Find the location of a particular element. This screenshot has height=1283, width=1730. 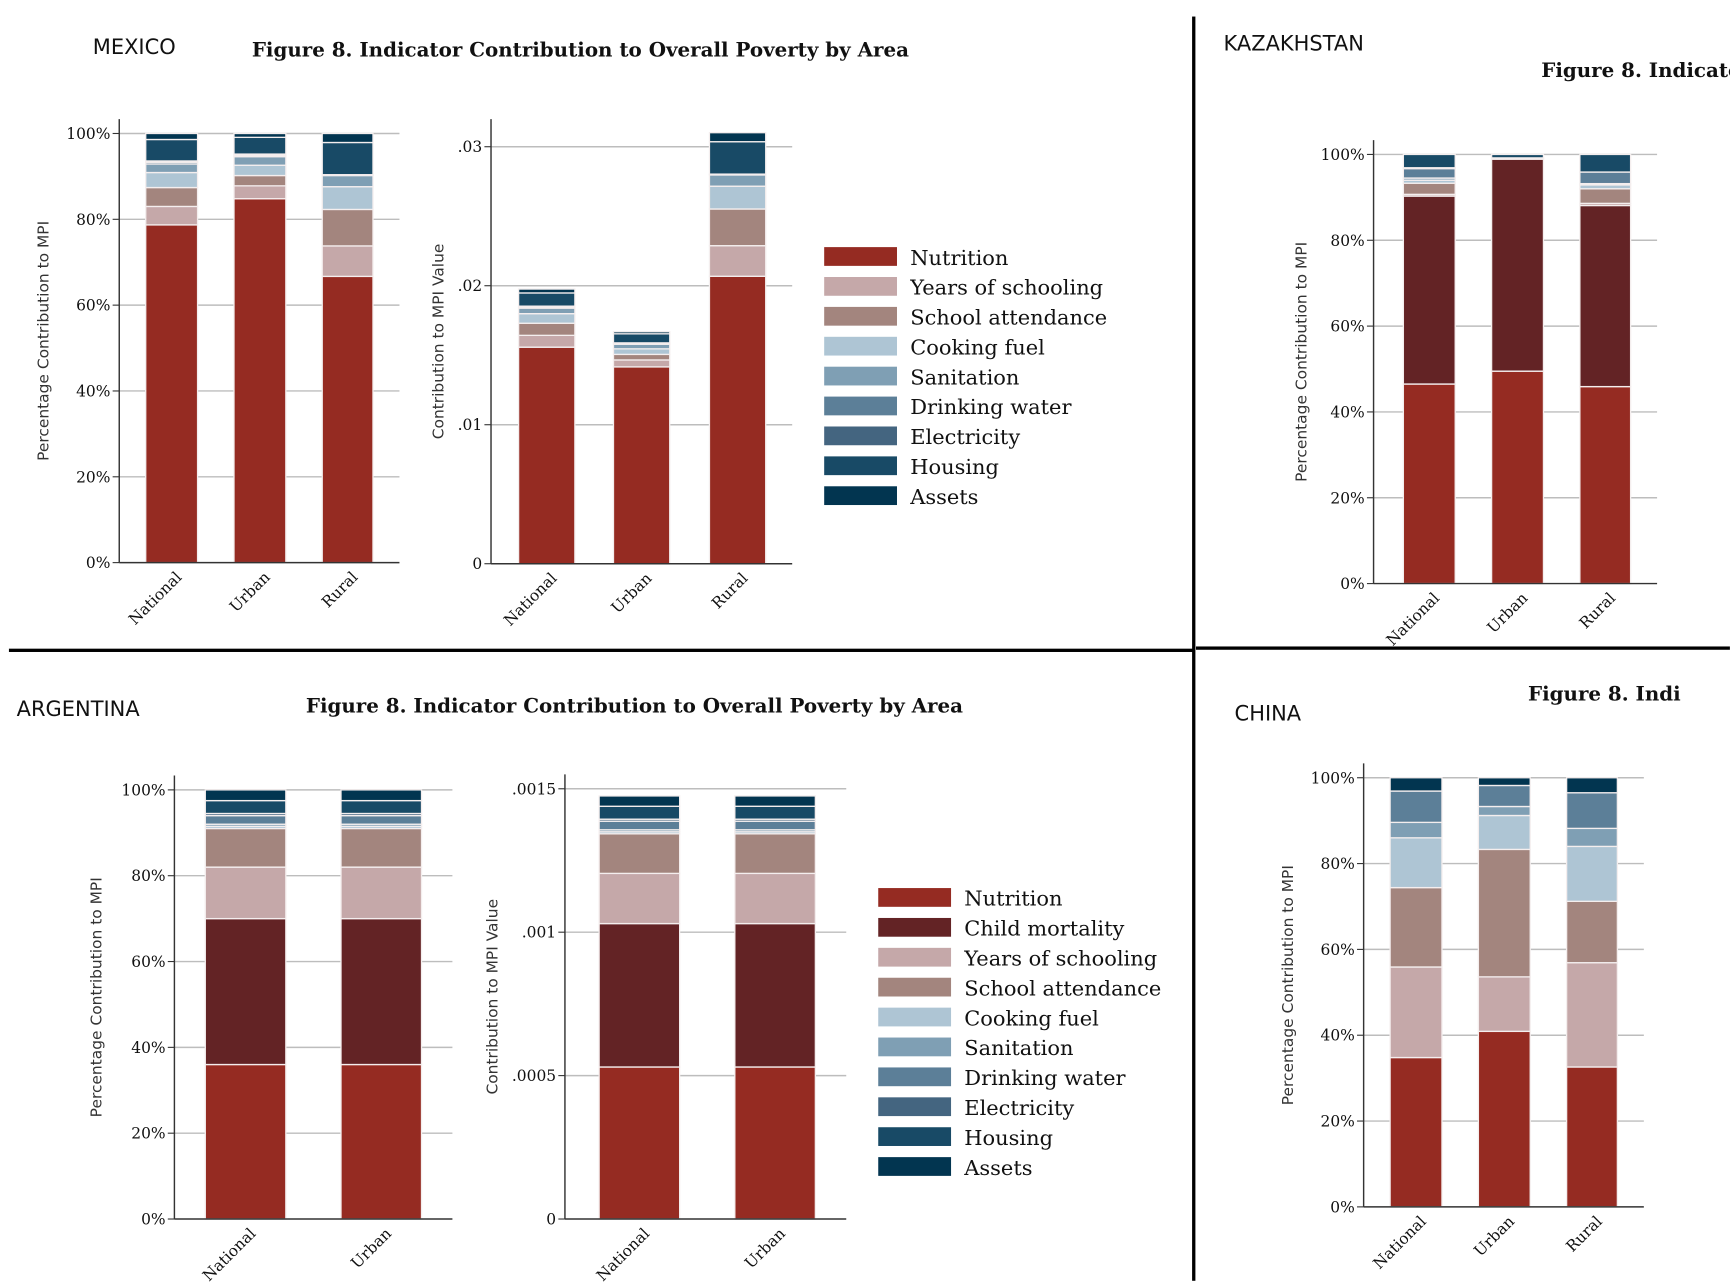

legend-label: School attendance is located at coordinates (1062, 988).